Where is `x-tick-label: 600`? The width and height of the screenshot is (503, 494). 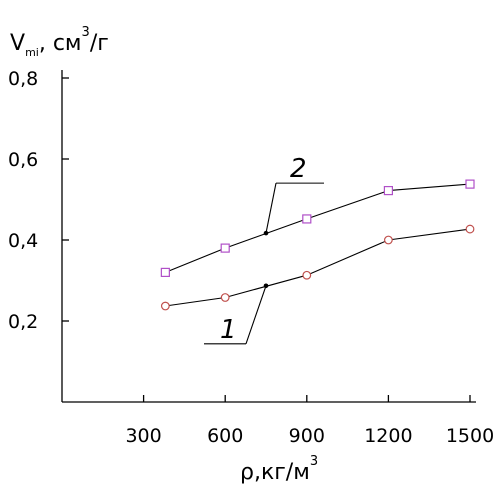
x-tick-label: 600 is located at coordinates (225, 436).